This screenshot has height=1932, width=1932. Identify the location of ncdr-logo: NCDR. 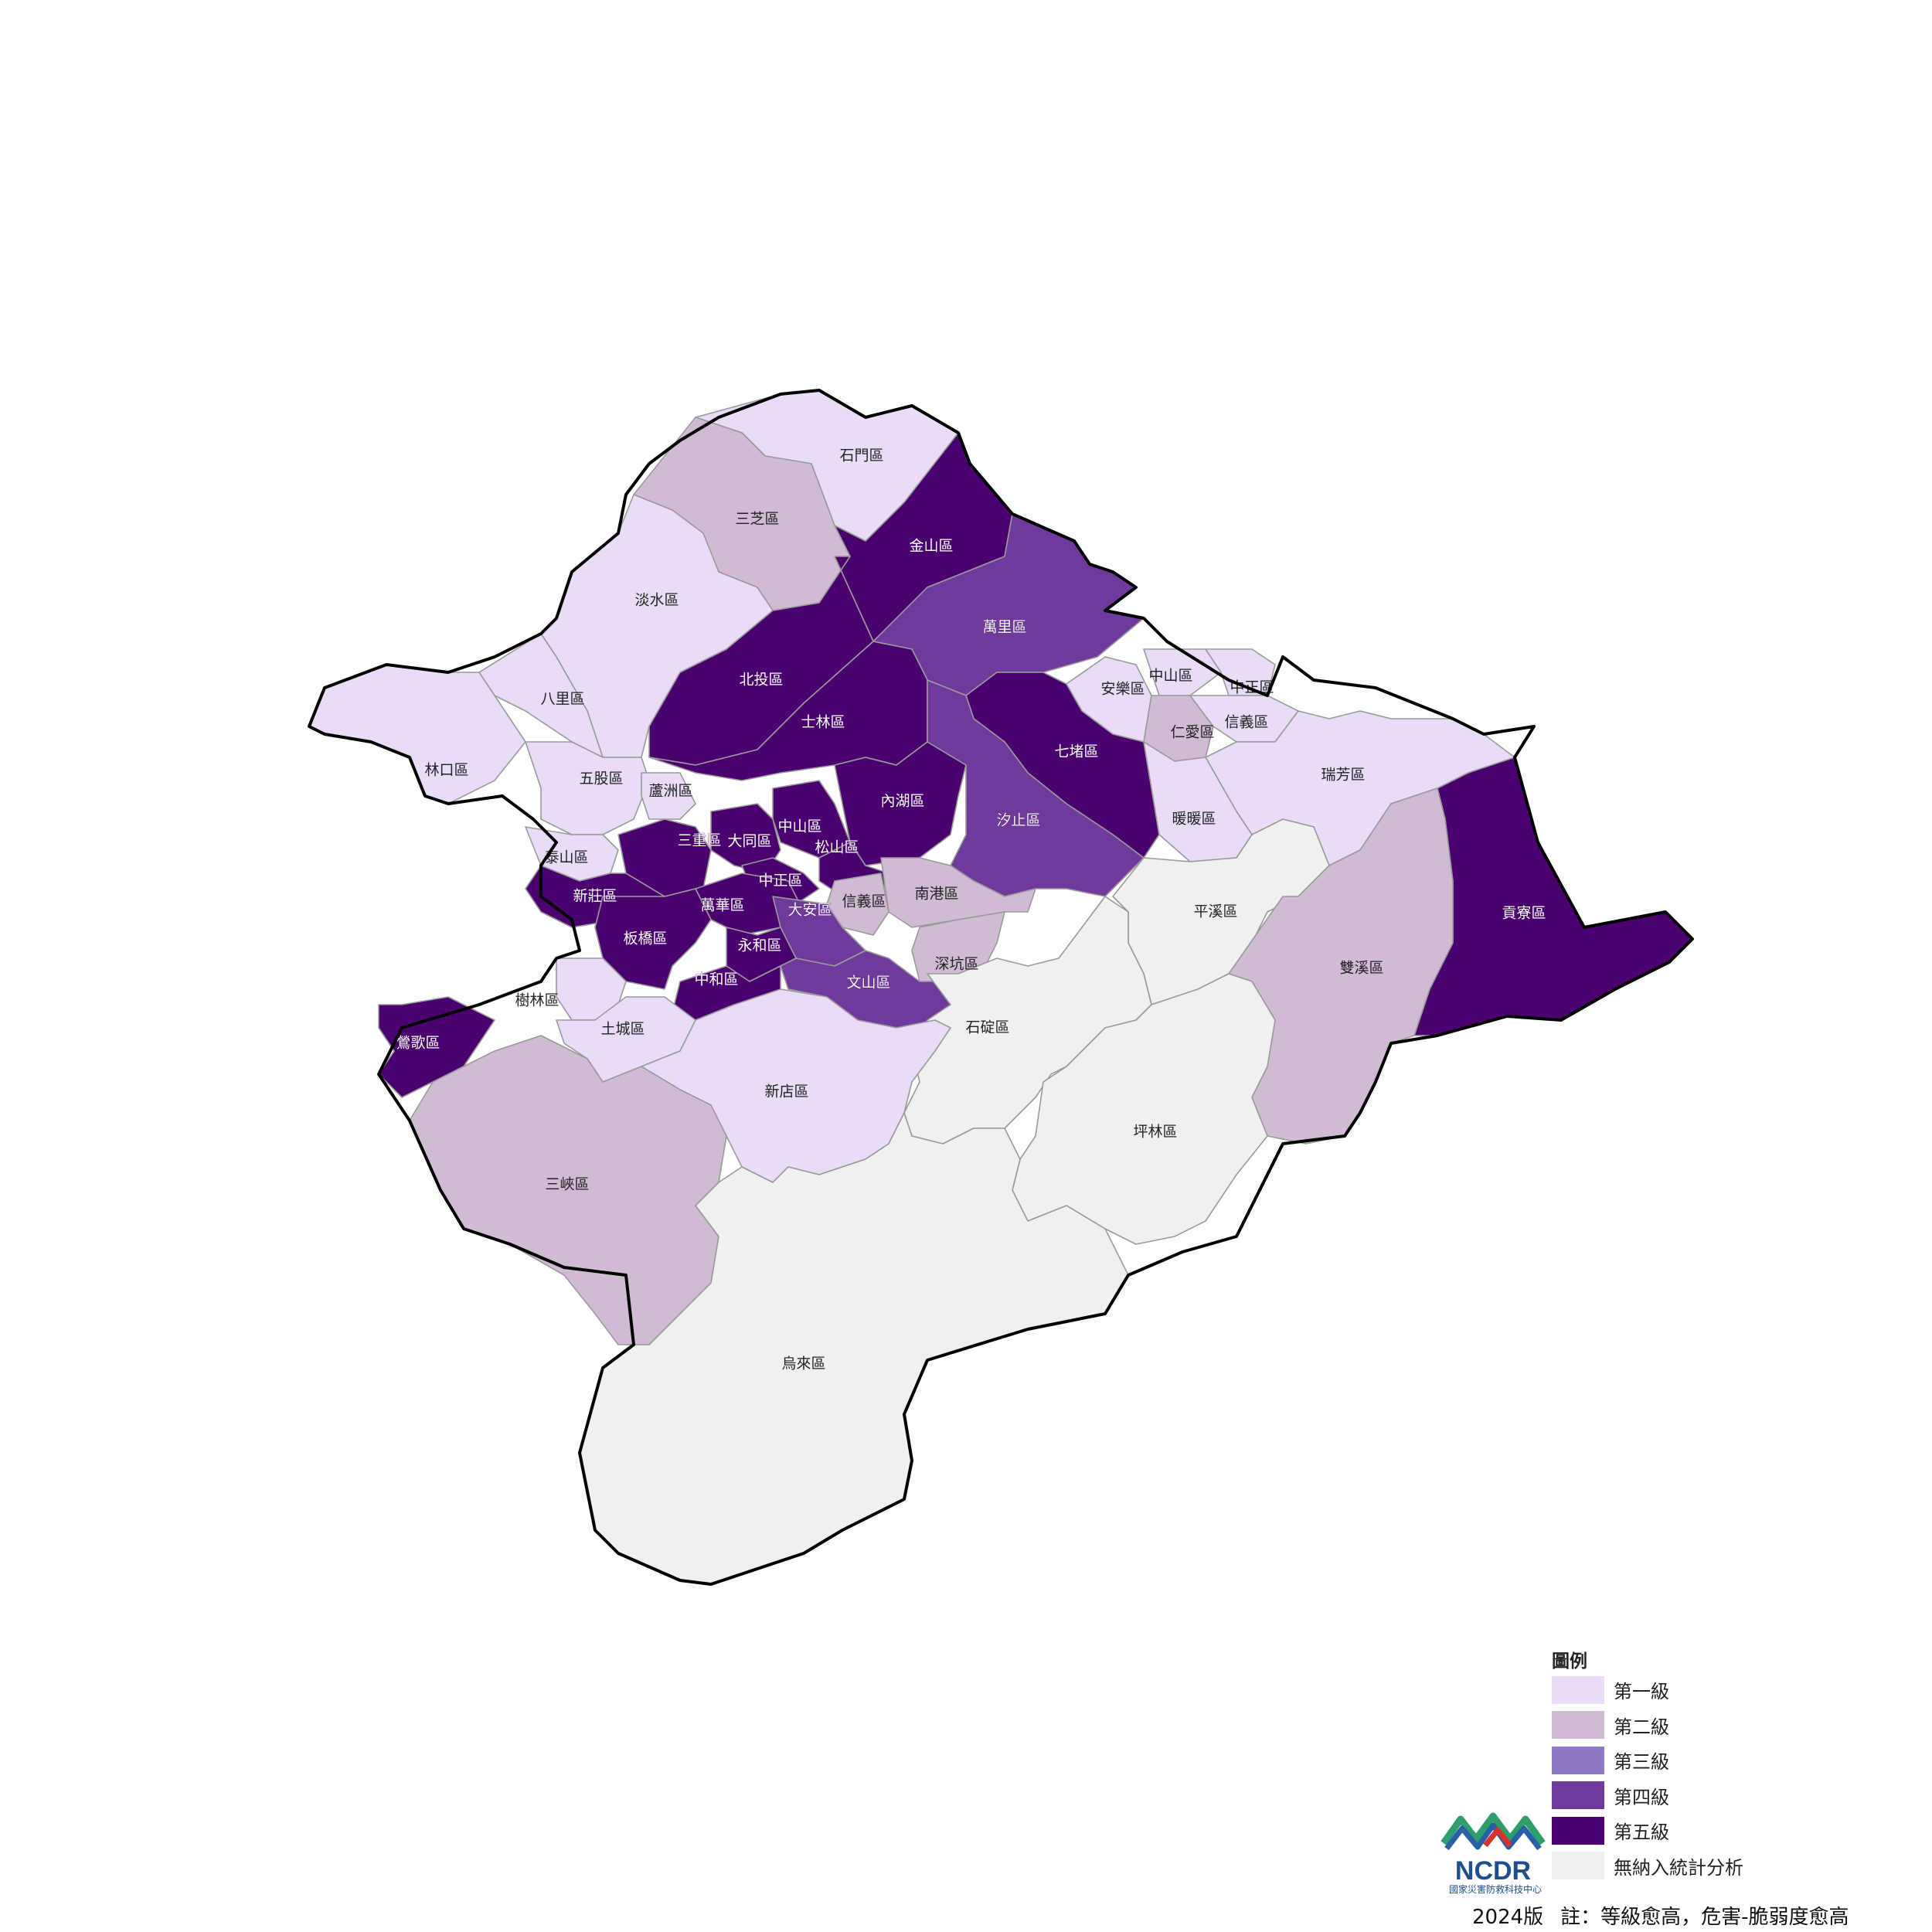
(1493, 1849).